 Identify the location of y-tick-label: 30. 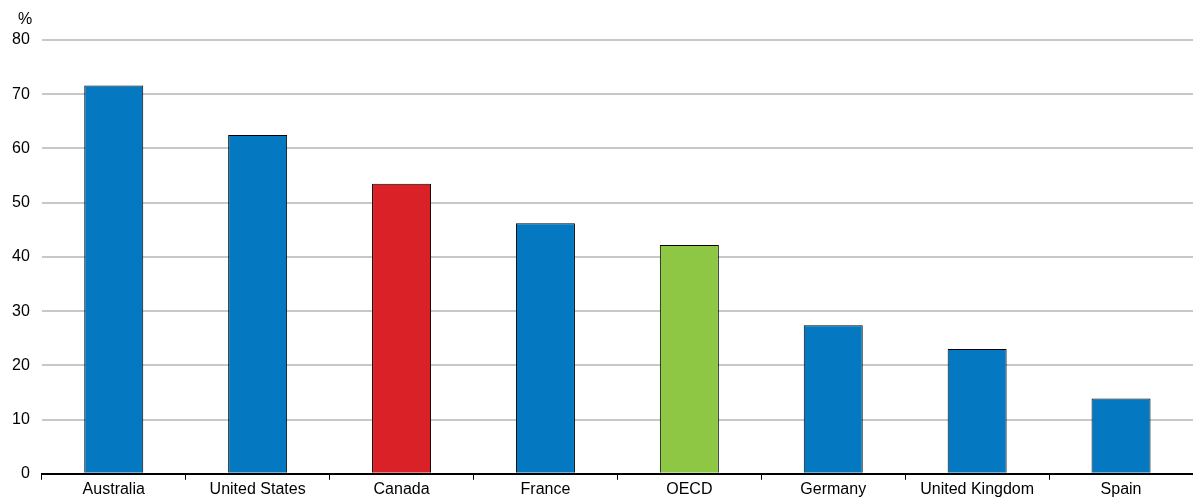
(21, 310).